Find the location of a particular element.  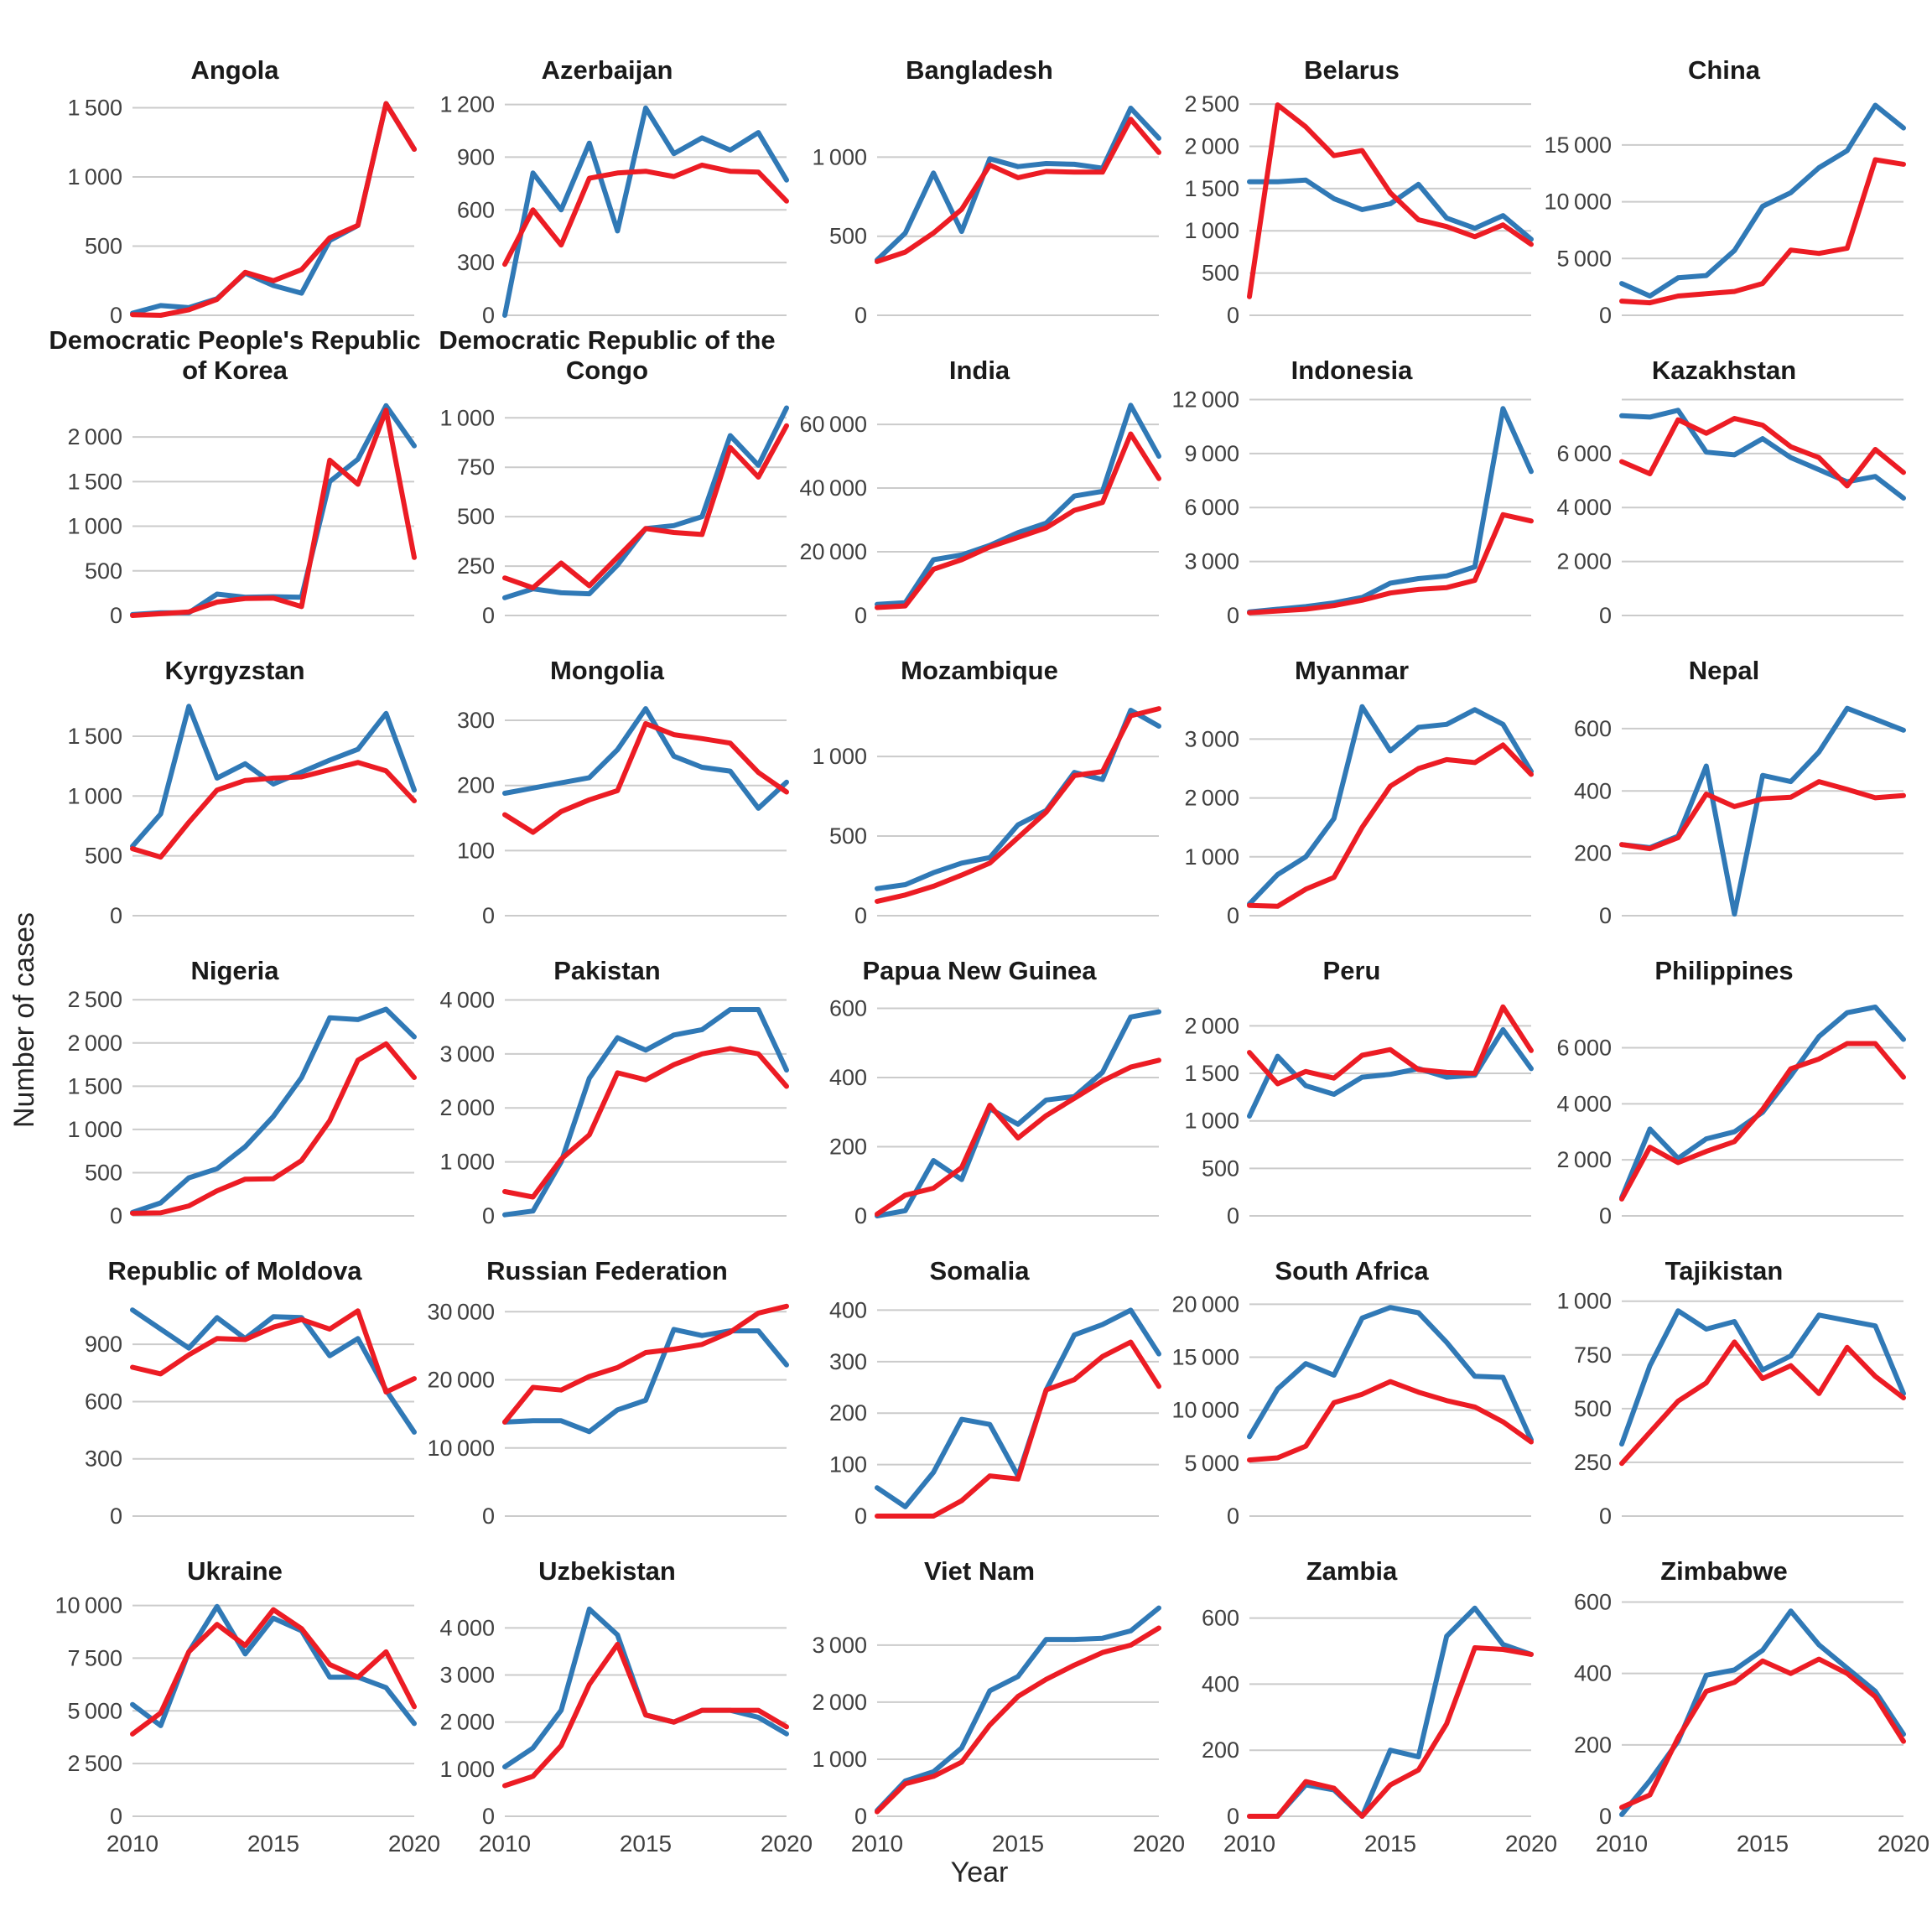

facet-panel-angola: Angola 0 500 1 000 1 500 is located at coordinates (235, 175).